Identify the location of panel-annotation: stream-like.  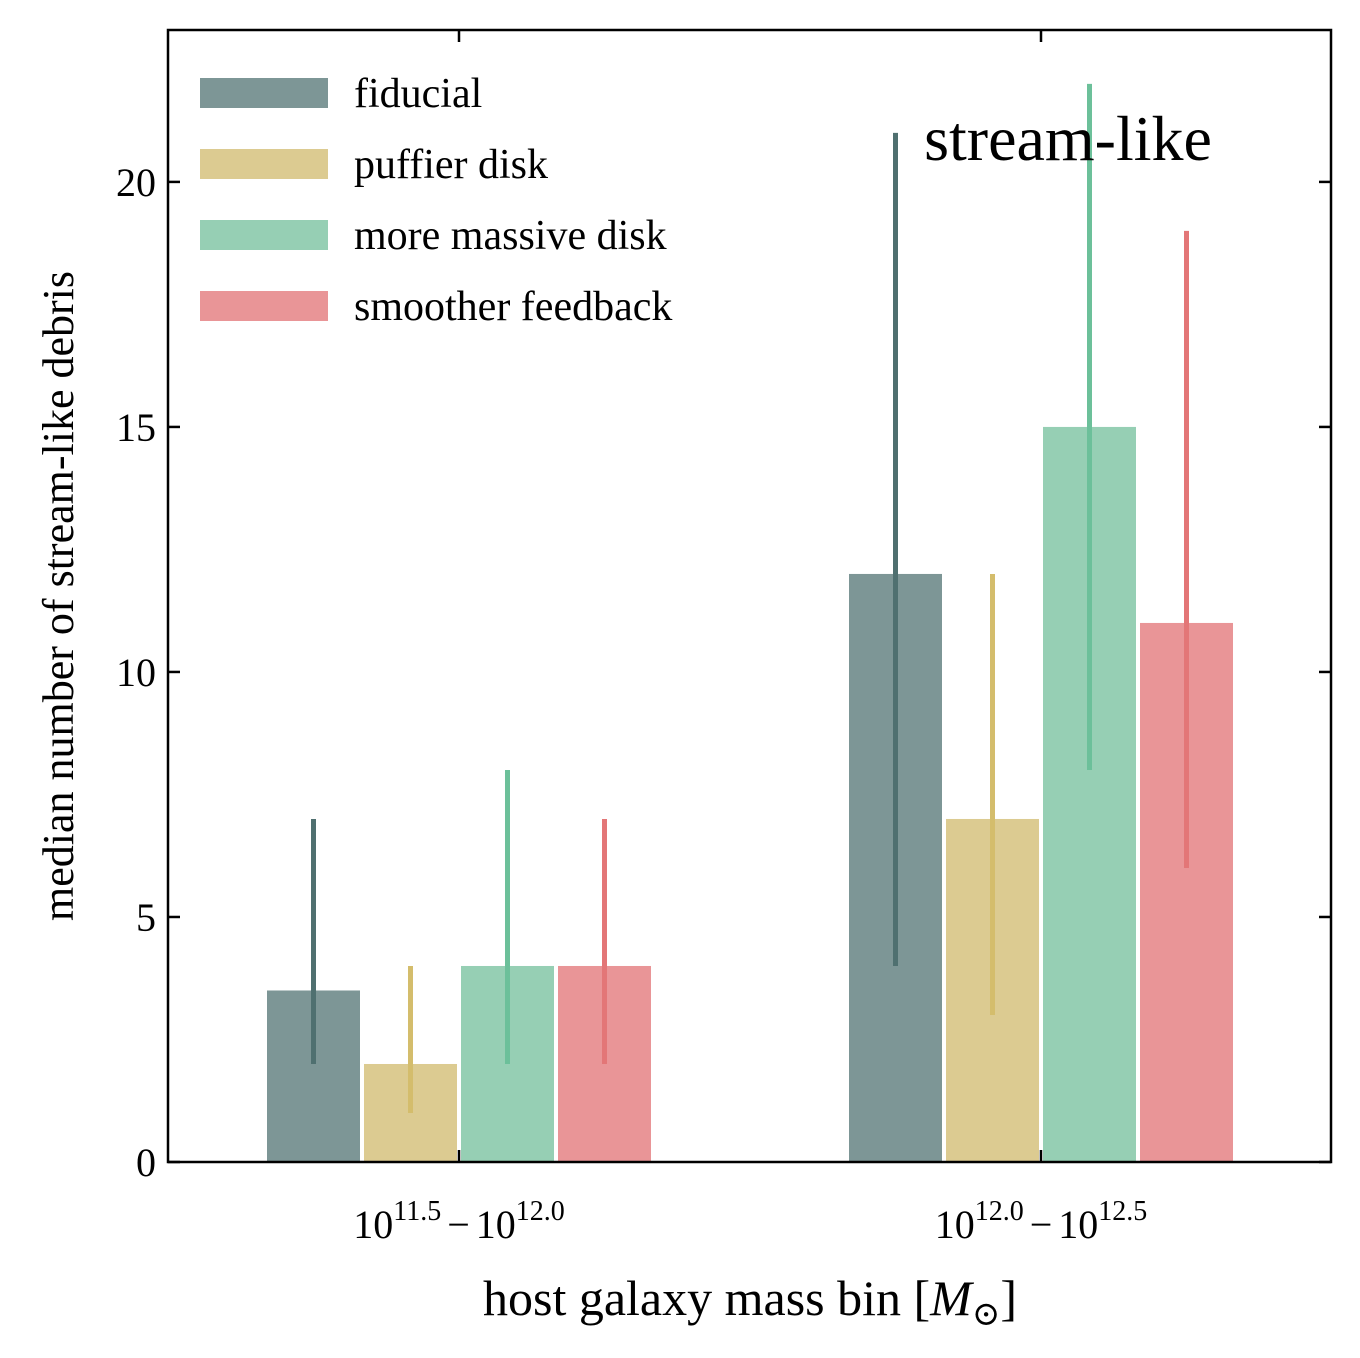
(1068, 138).